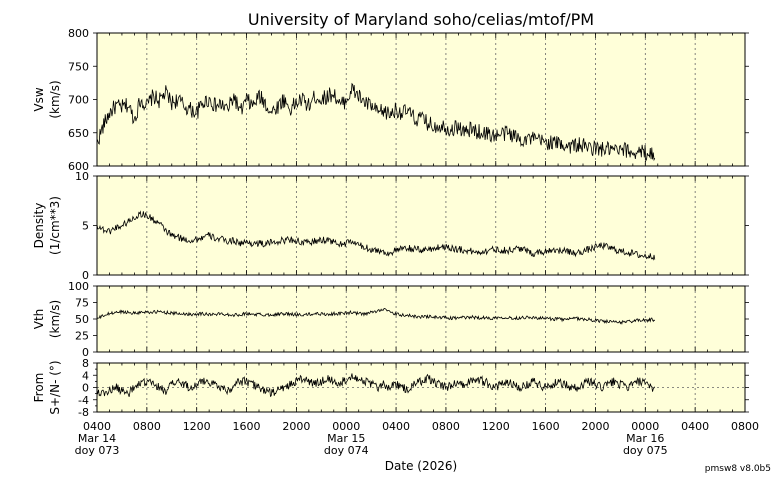 This screenshot has height=480, width=776. What do you see at coordinates (376, 122) in the screenshot?
I see `series-line-vsw` at bounding box center [376, 122].